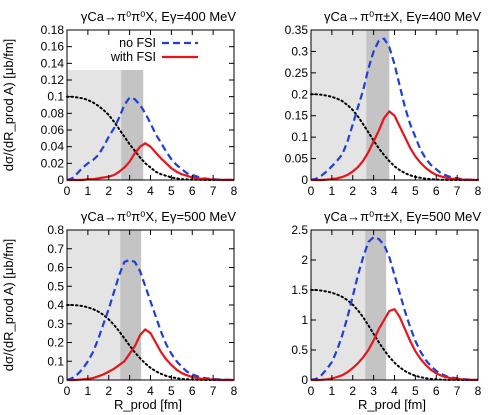 The image size is (498, 415). Describe the element at coordinates (133, 57) in the screenshot. I see `legend-label: with FSI` at that location.